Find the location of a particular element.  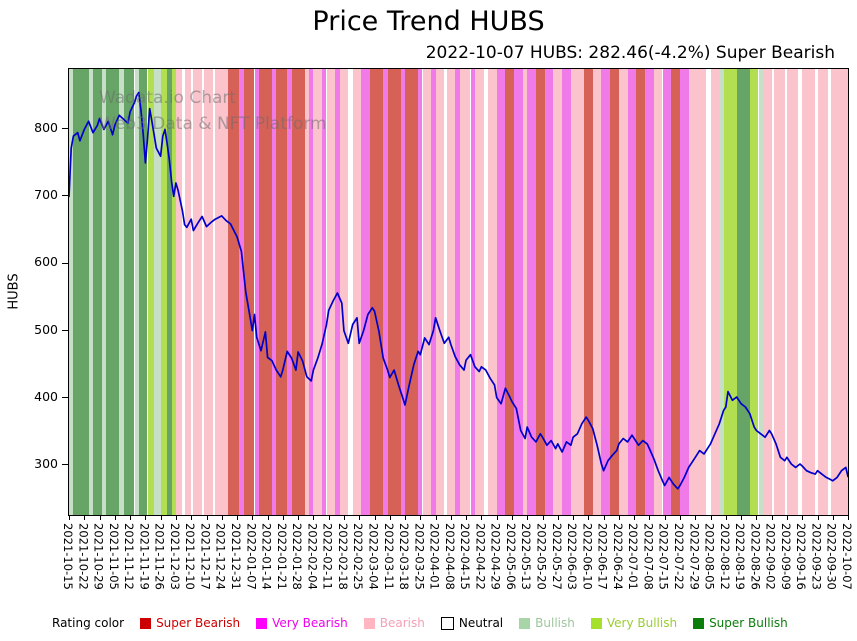

x-tick-label: 2021-12-10 is located at coordinates (190, 556).